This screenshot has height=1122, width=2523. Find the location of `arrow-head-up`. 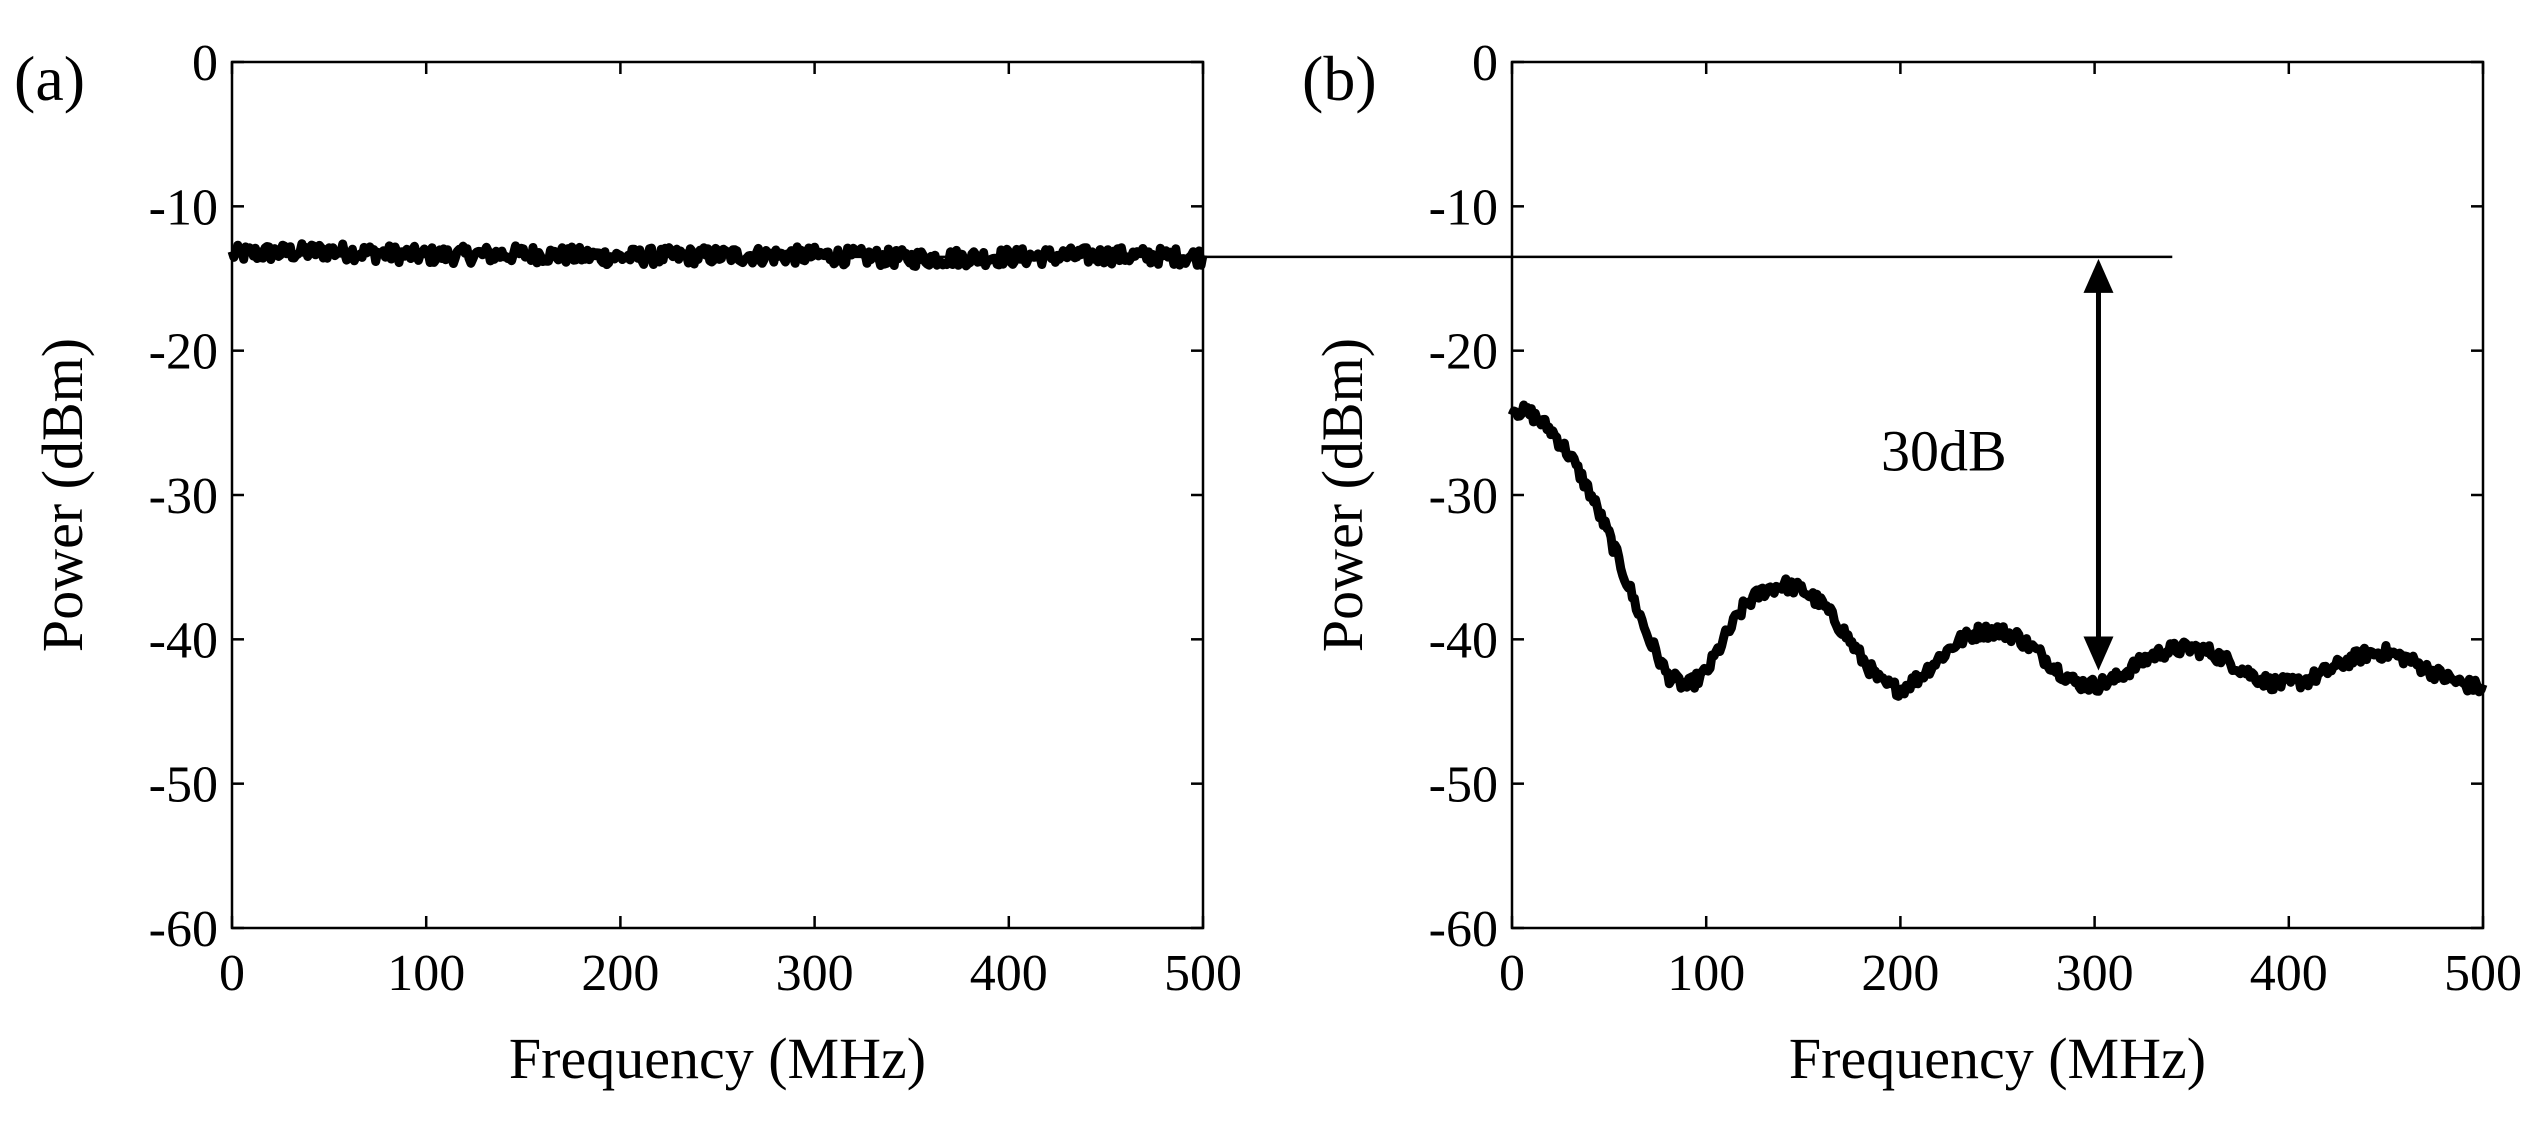

arrow-head-up is located at coordinates (2098, 275).